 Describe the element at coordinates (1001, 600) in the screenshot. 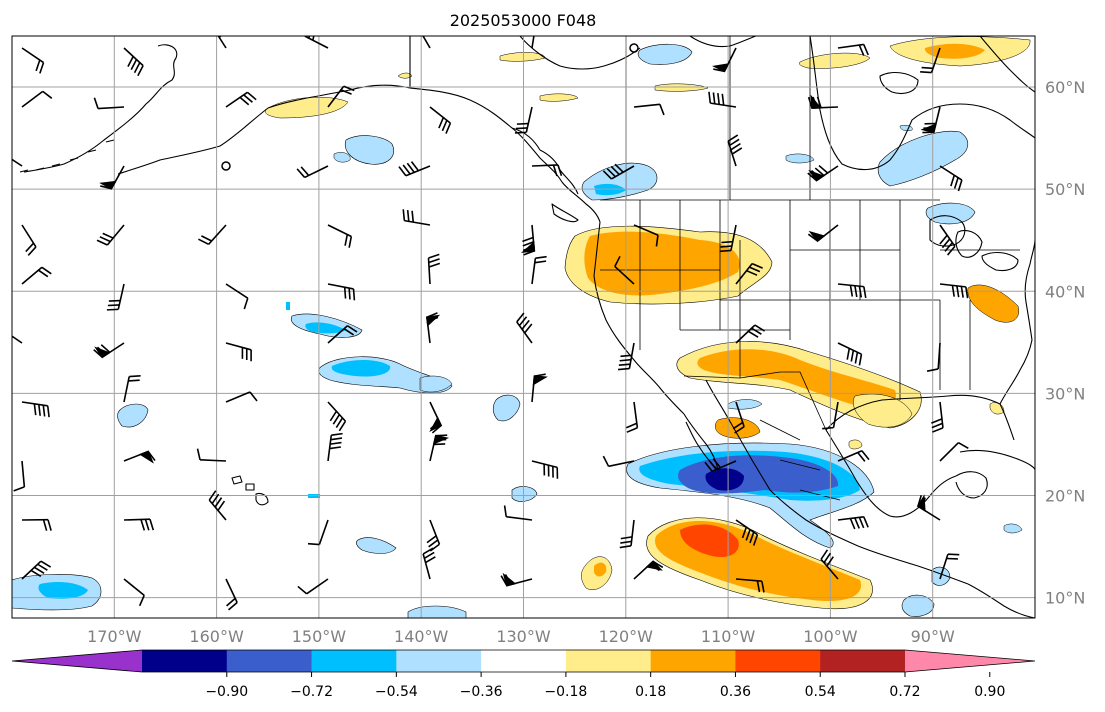

I see `central-america-coastline` at that location.